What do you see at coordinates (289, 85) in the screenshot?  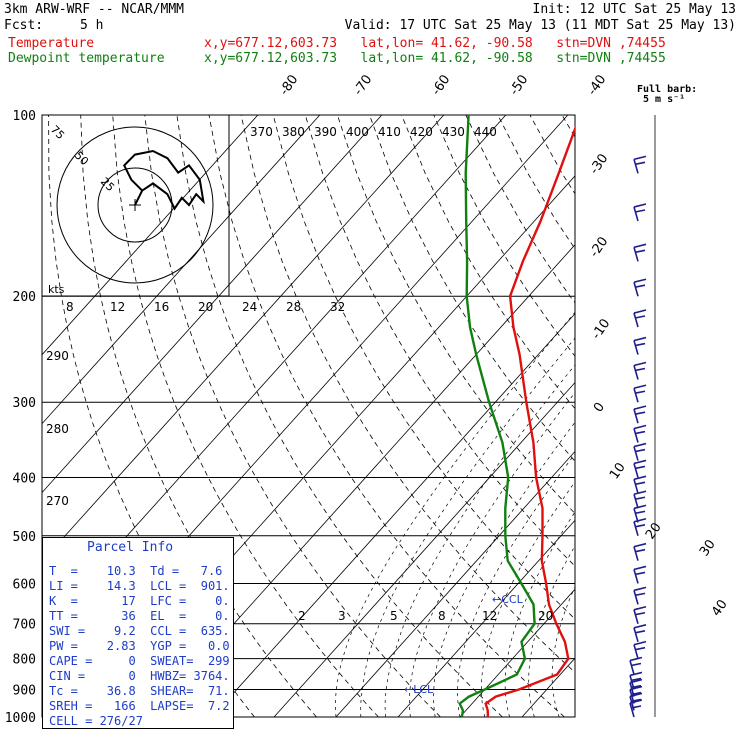 I see `isotherm-label: -80` at bounding box center [289, 85].